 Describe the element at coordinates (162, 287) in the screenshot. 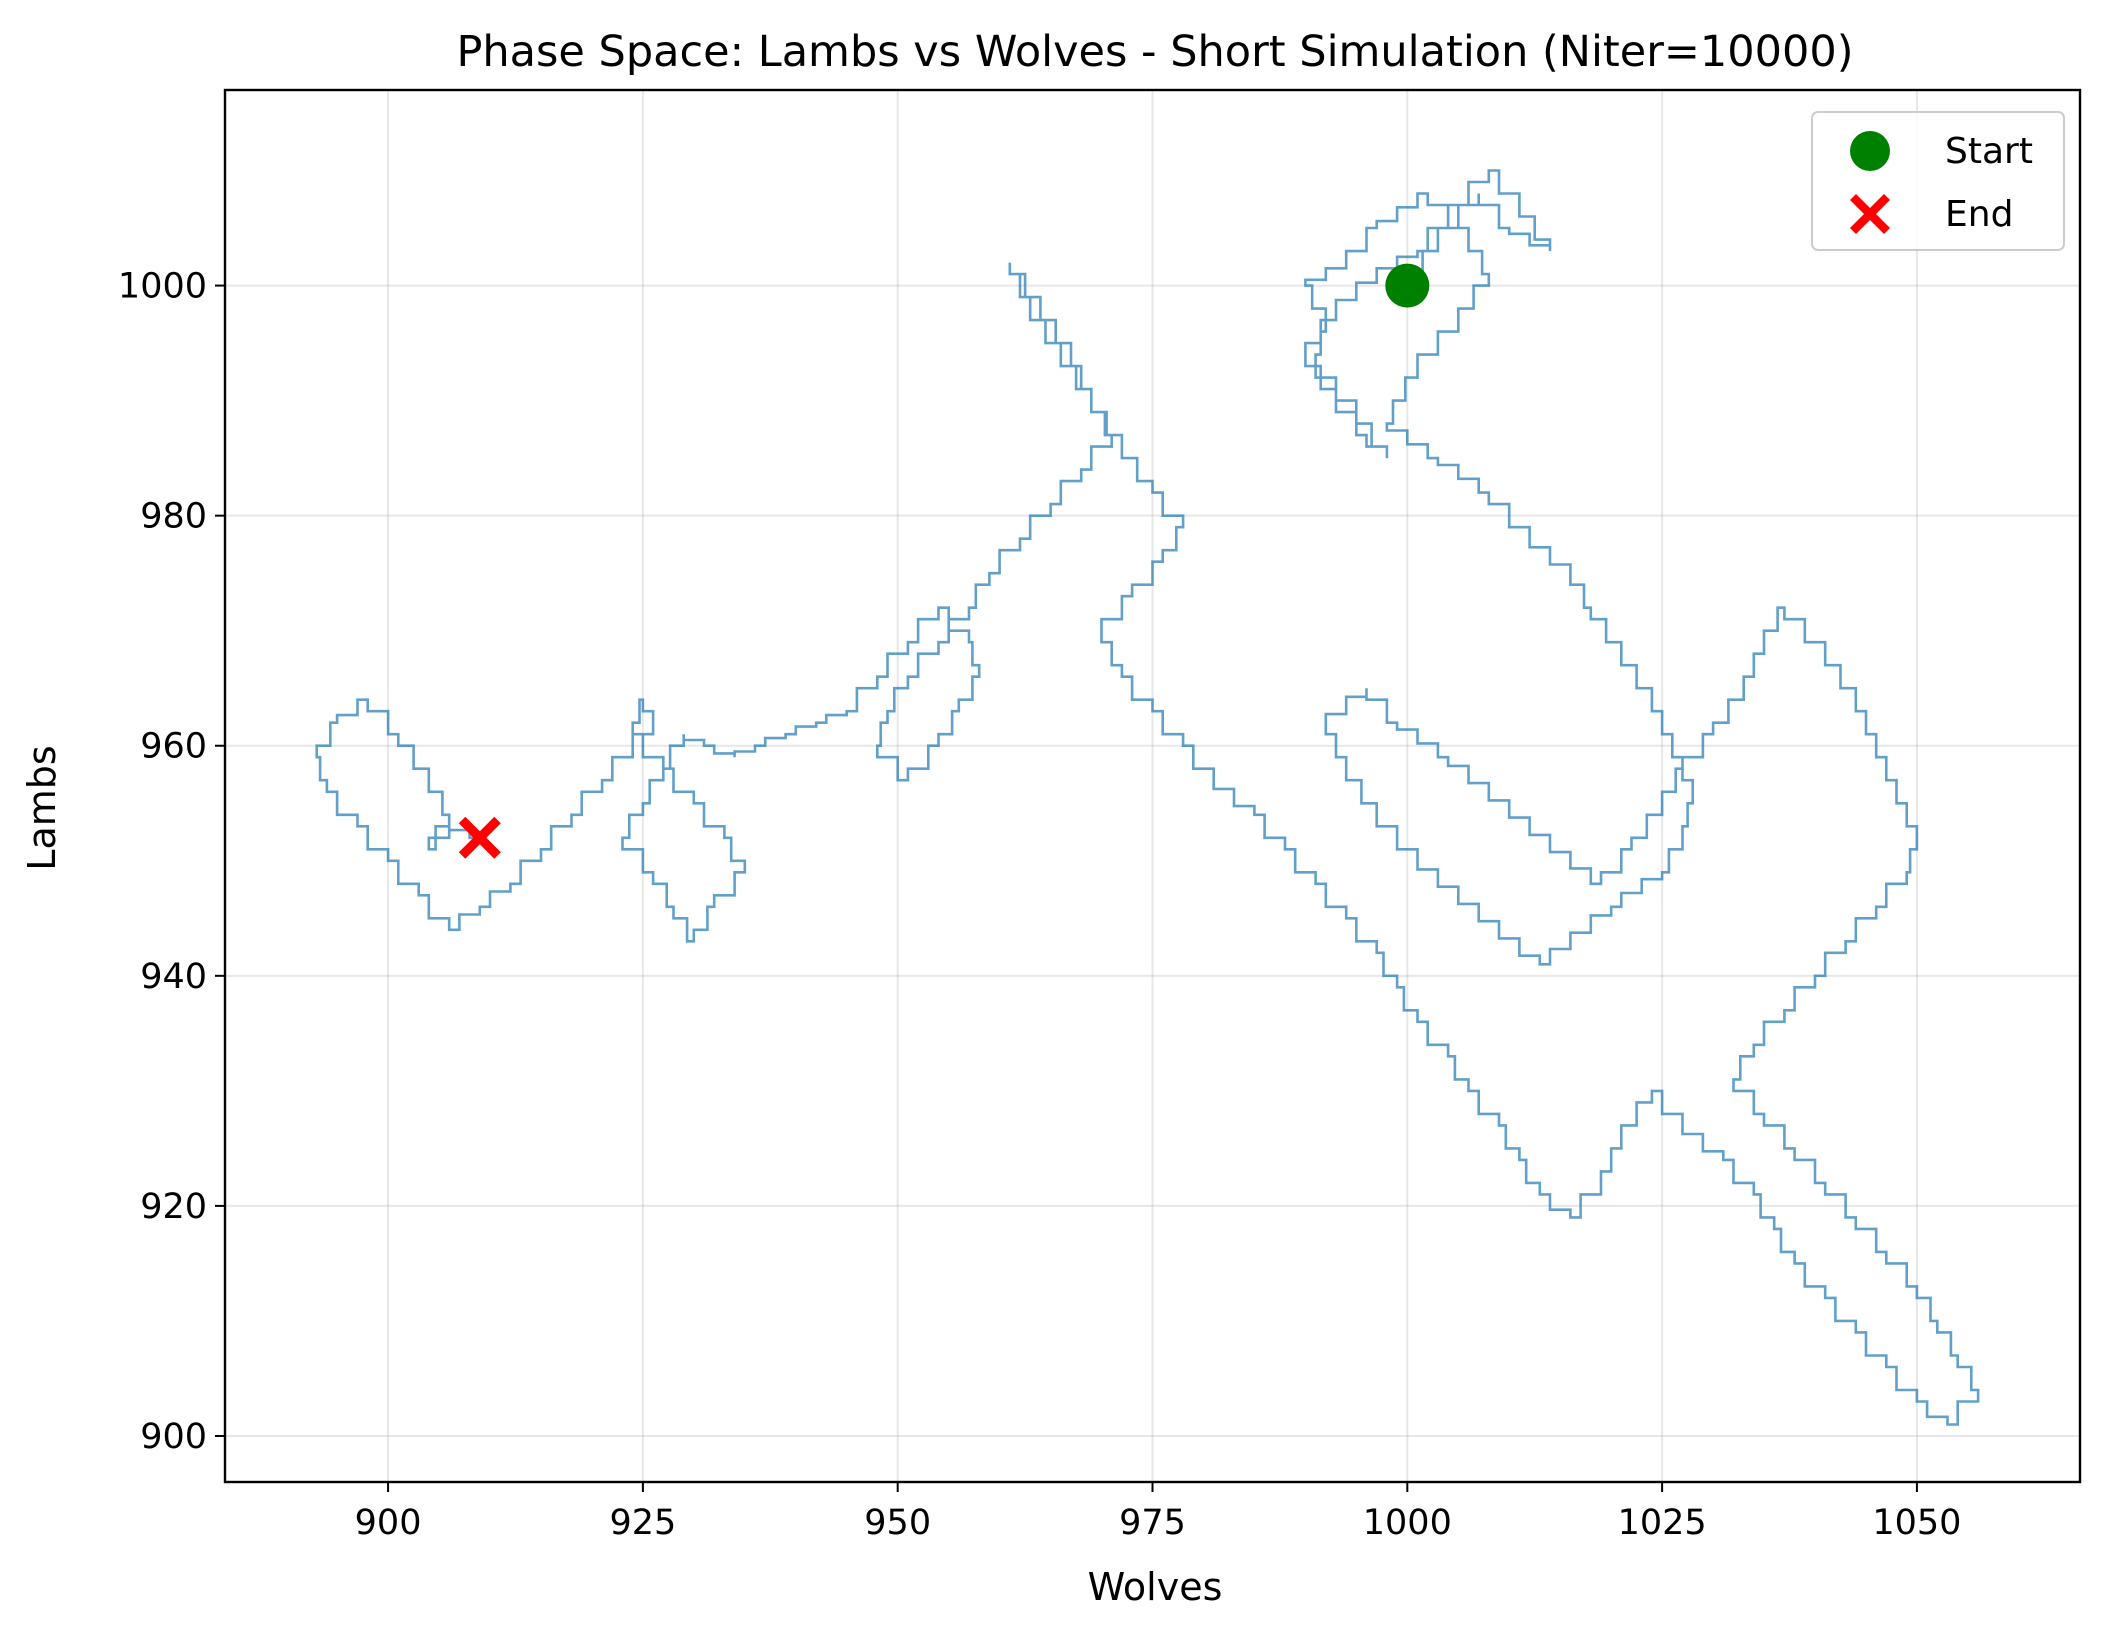

I see `y-tick-label: 1000` at that location.